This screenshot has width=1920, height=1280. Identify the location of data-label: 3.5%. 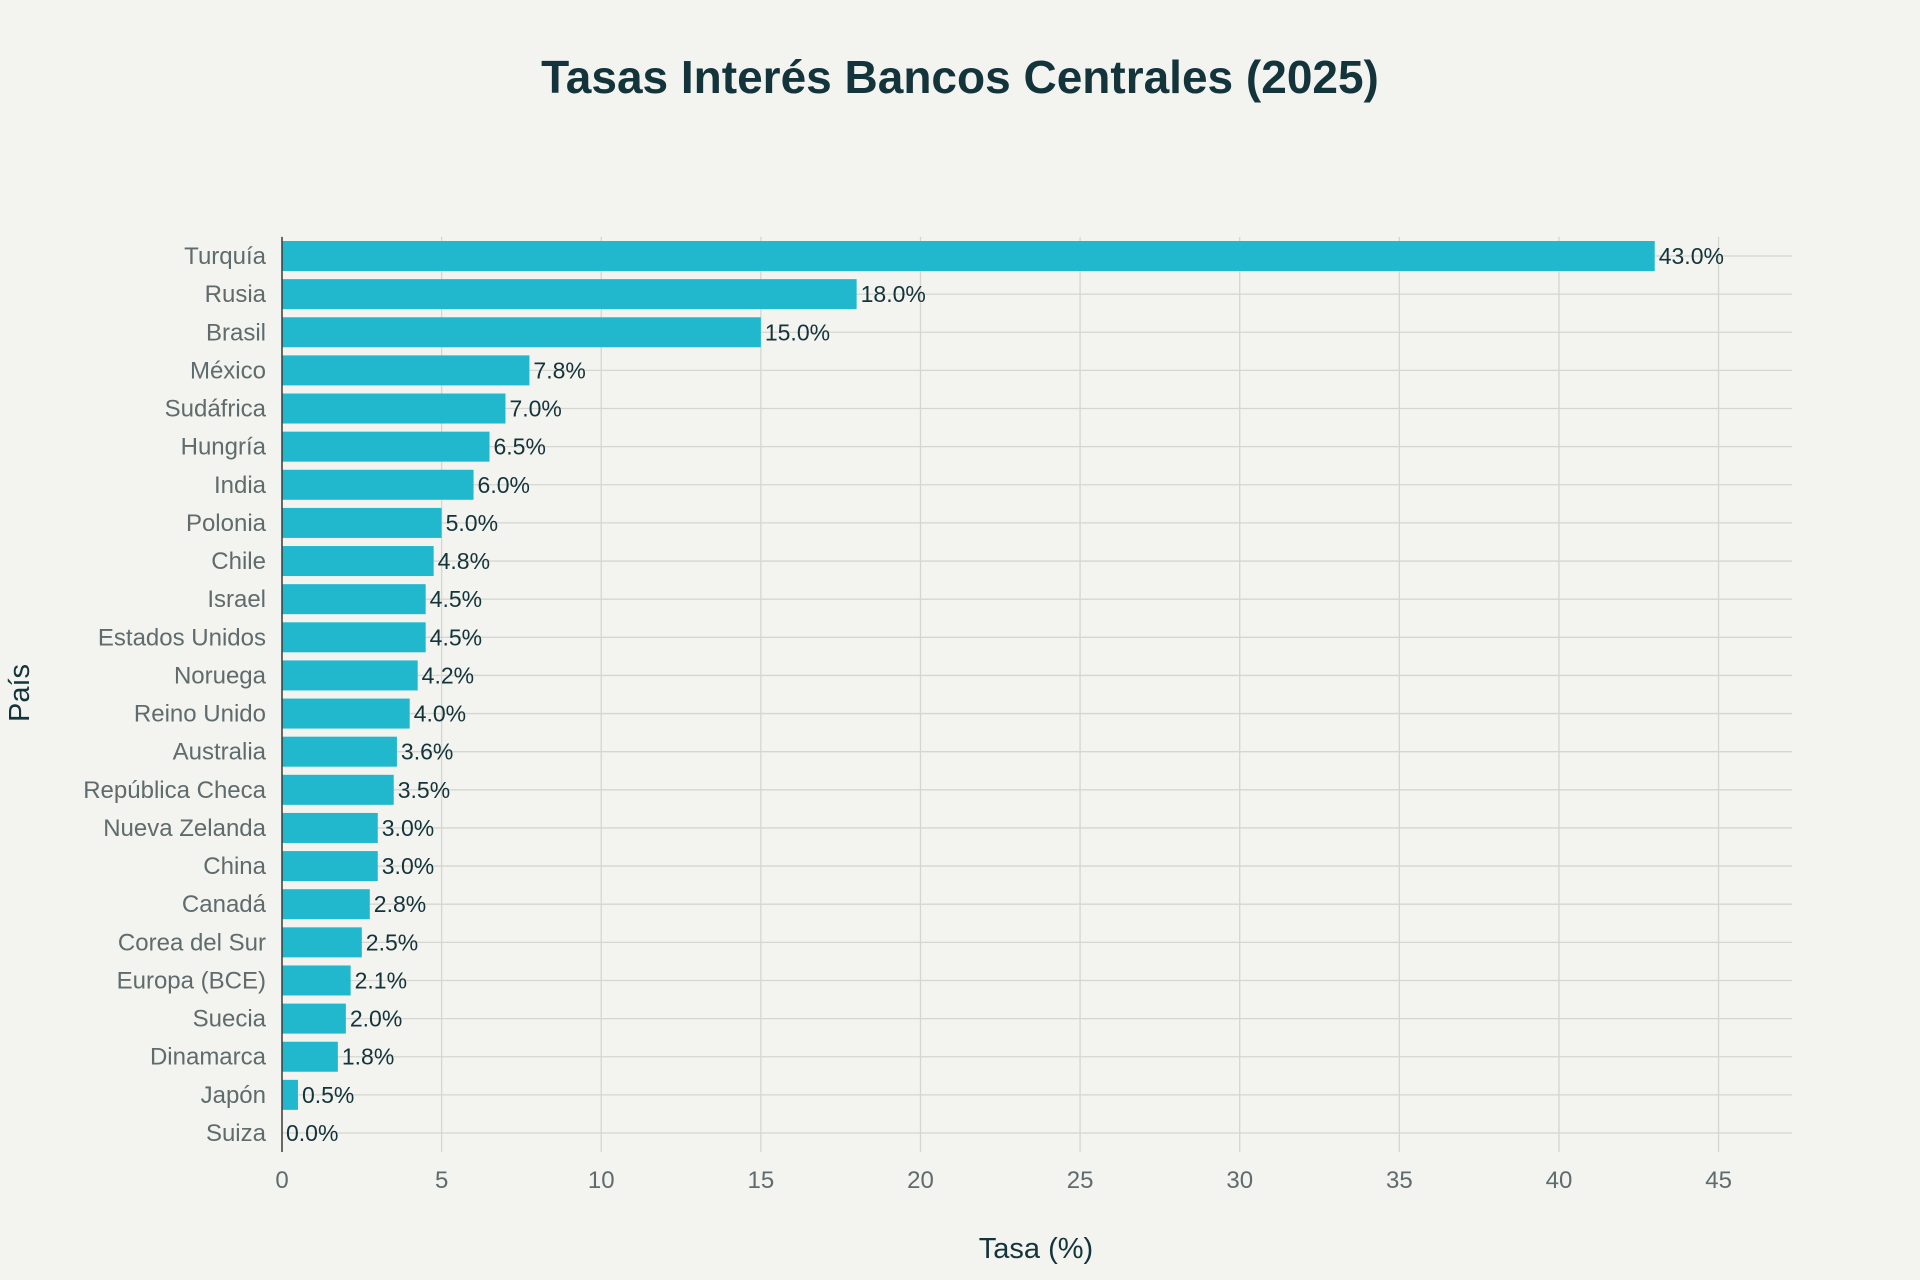
(424, 790).